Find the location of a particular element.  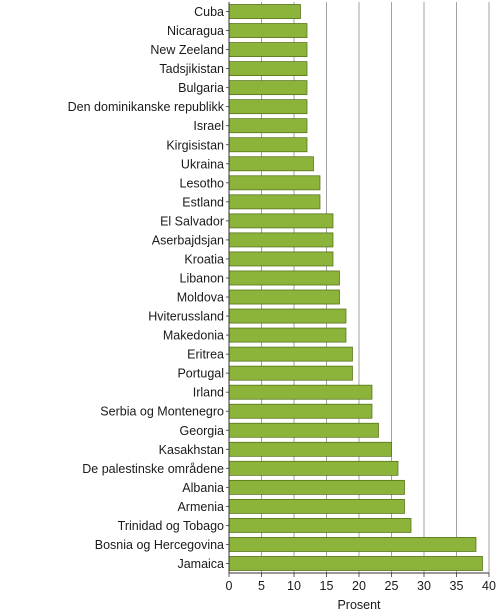

category-label: Kroatia is located at coordinates (204, 259).